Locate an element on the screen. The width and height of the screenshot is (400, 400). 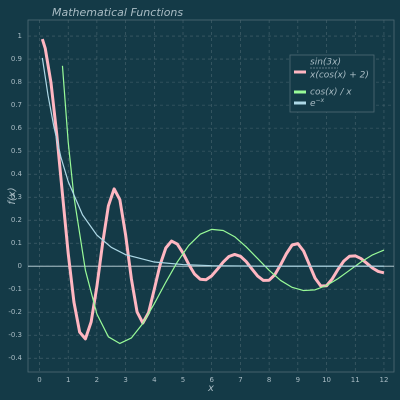
legend-label: sin(3x) is located at coordinates (325, 63).